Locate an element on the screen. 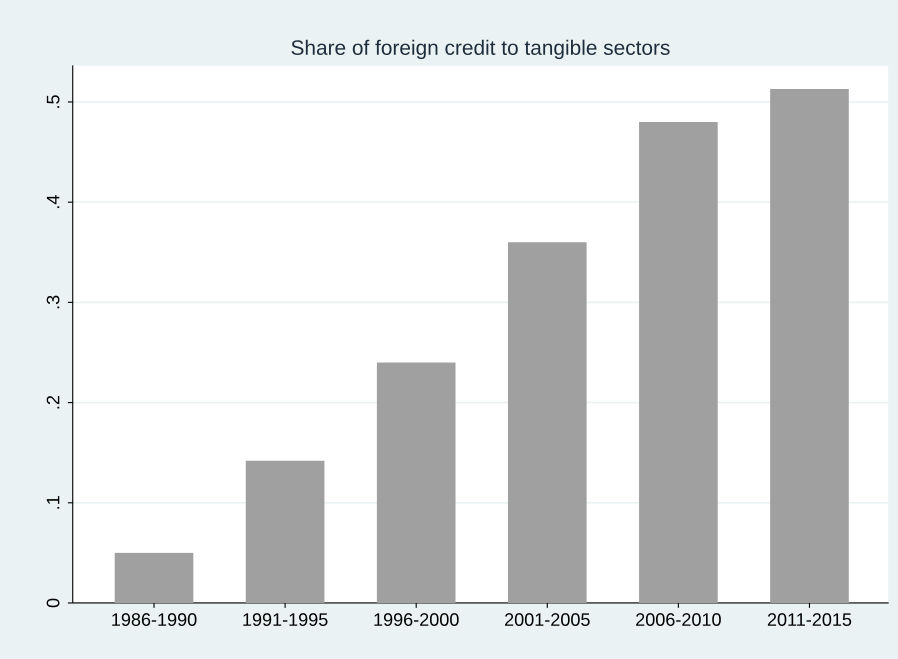 This screenshot has height=659, width=898. y-tick-label: .5 is located at coordinates (53, 101).